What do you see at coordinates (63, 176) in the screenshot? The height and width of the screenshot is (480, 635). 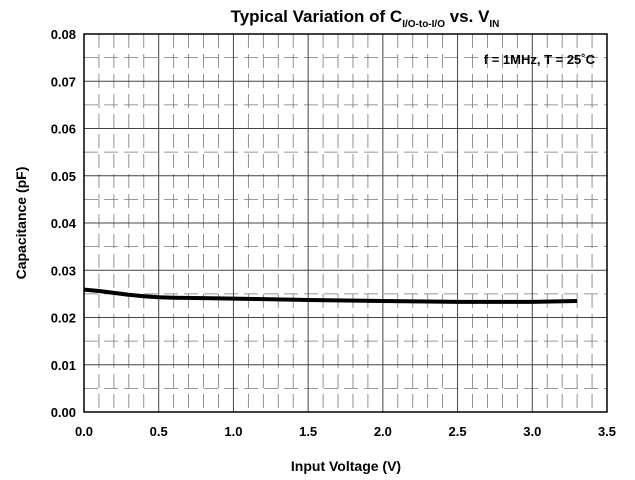 I see `y-tick-label: 0.05` at bounding box center [63, 176].